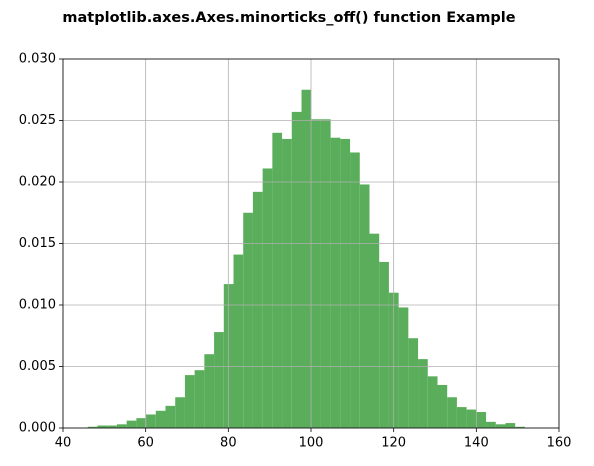 Image resolution: width=594 pixels, height=466 pixels. I want to click on x-tick-label: 40, so click(63, 443).